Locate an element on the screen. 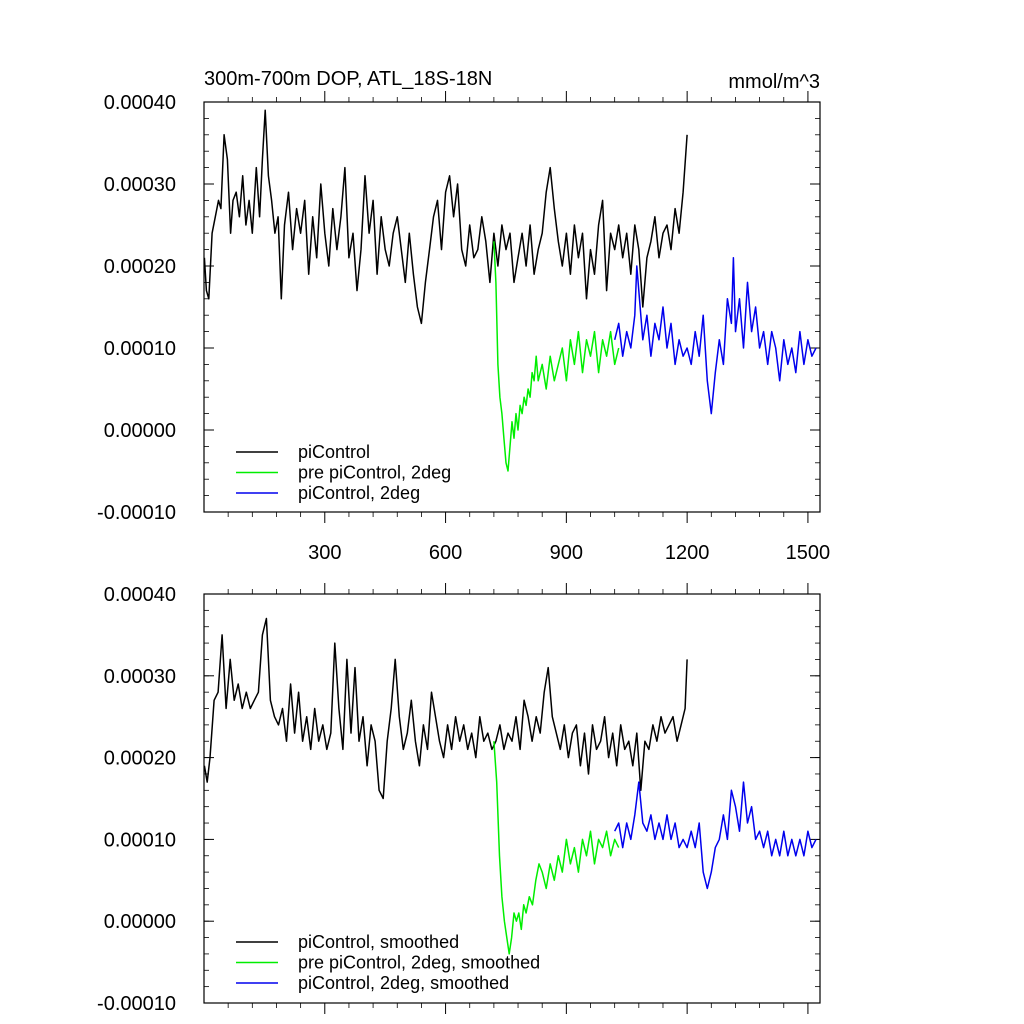 Image resolution: width=1024 pixels, height=1024 pixels. x-tick-label: 600 is located at coordinates (445, 553).